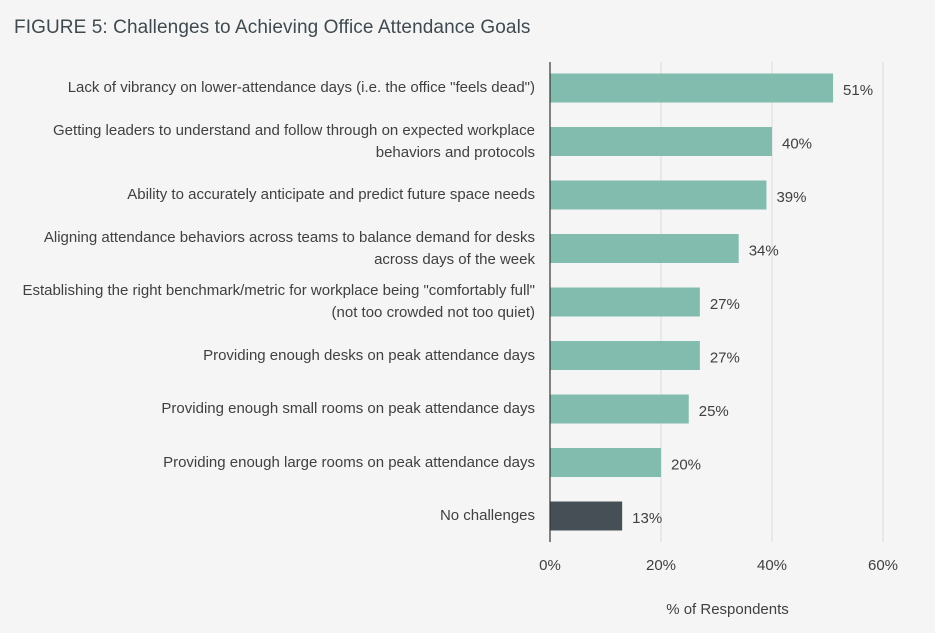 The image size is (935, 633). I want to click on x-tick-label: 40%, so click(772, 565).